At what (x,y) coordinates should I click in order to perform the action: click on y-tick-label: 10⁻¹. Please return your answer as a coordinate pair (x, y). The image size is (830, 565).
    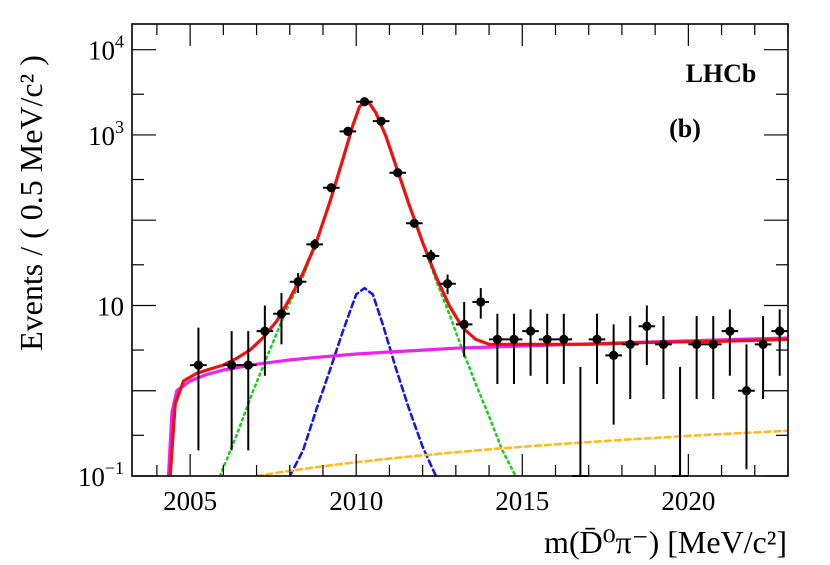
    Looking at the image, I should click on (101, 475).